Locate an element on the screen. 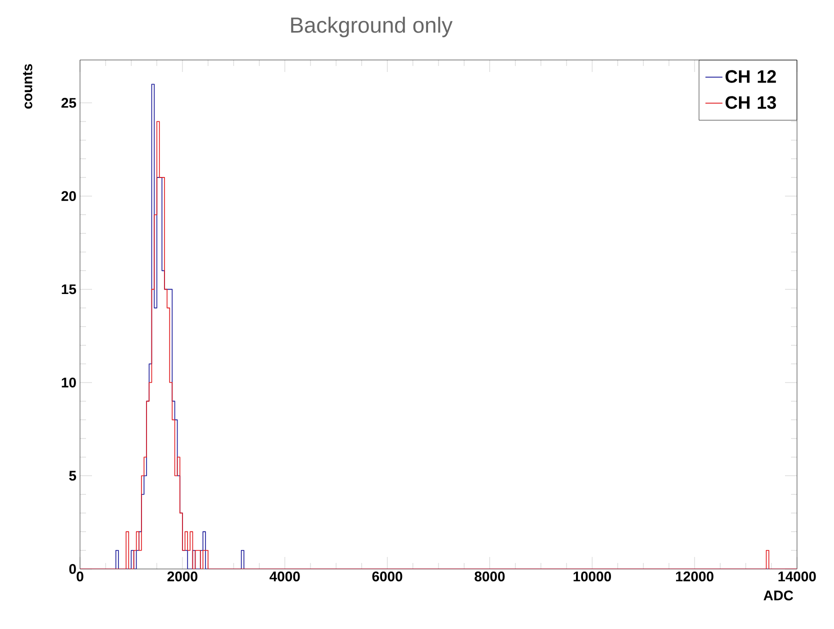  y-tick-label: 0 is located at coordinates (72, 569).